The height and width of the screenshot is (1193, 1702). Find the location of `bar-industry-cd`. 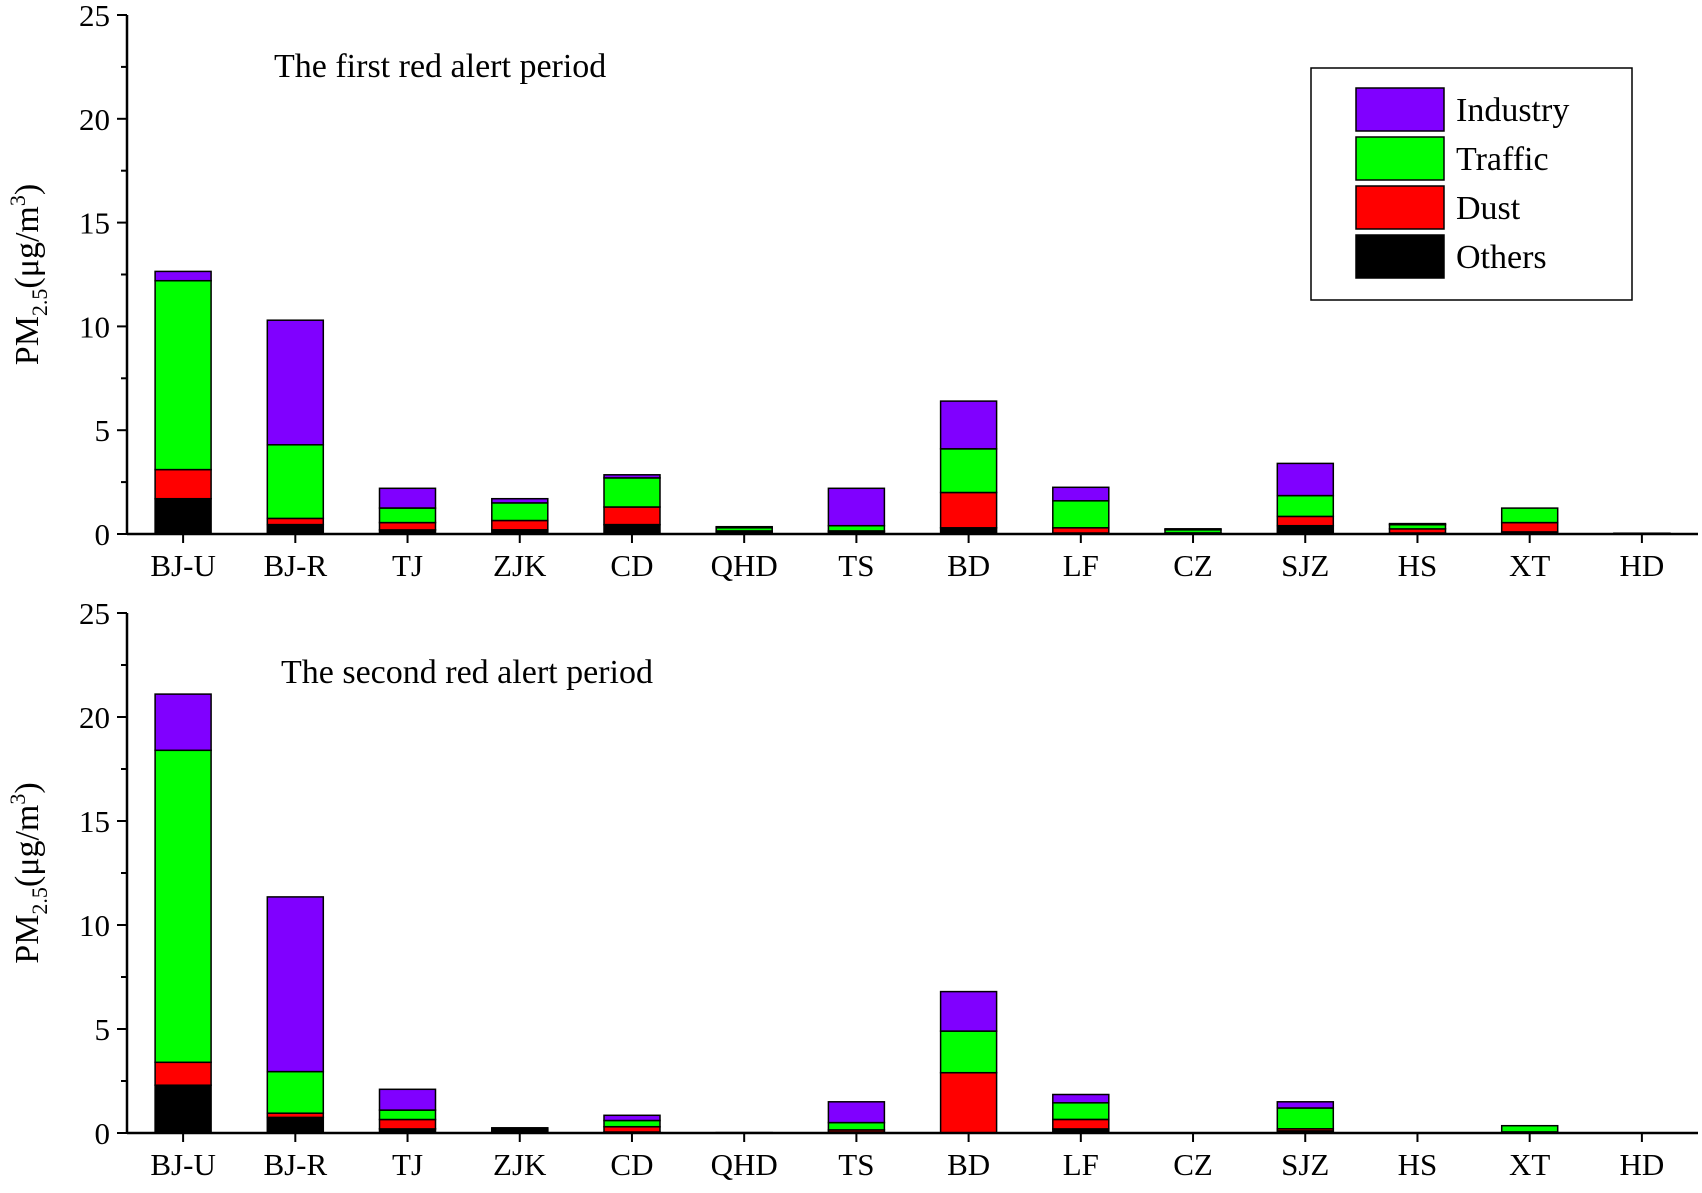

bar-industry-cd is located at coordinates (632, 476).